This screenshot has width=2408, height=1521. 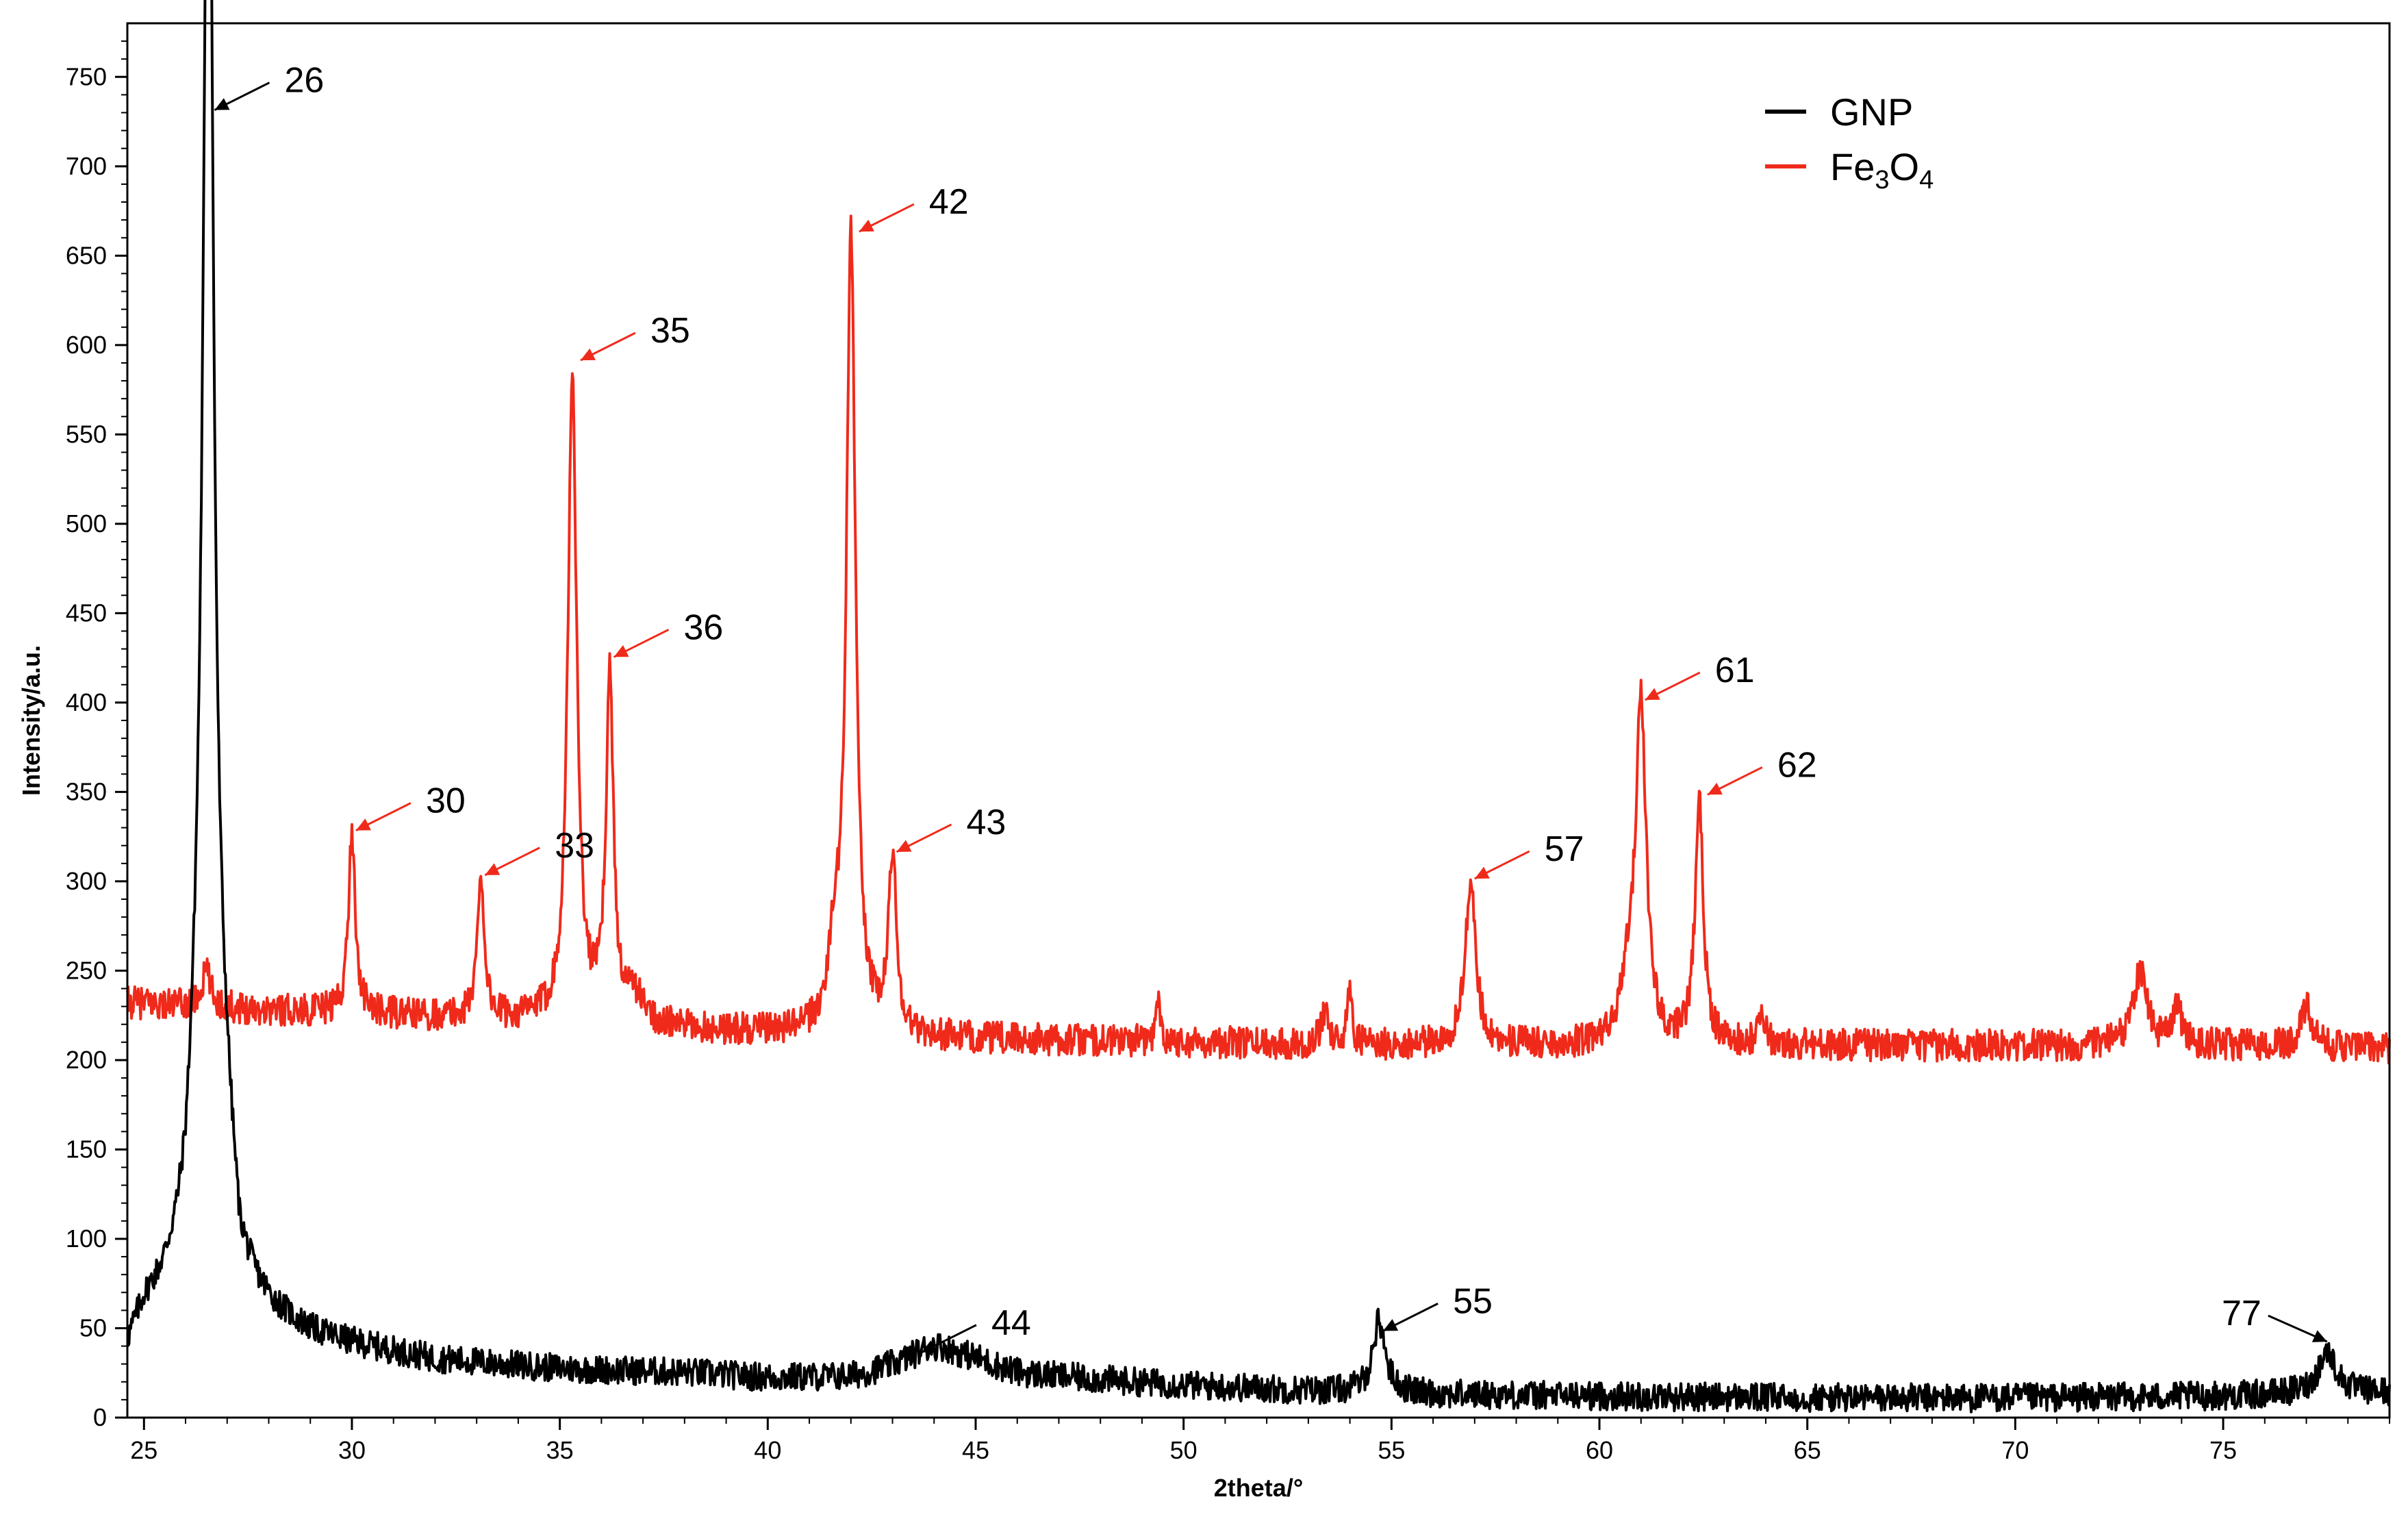 I want to click on y-tick-label-400: 400, so click(x=86, y=702).